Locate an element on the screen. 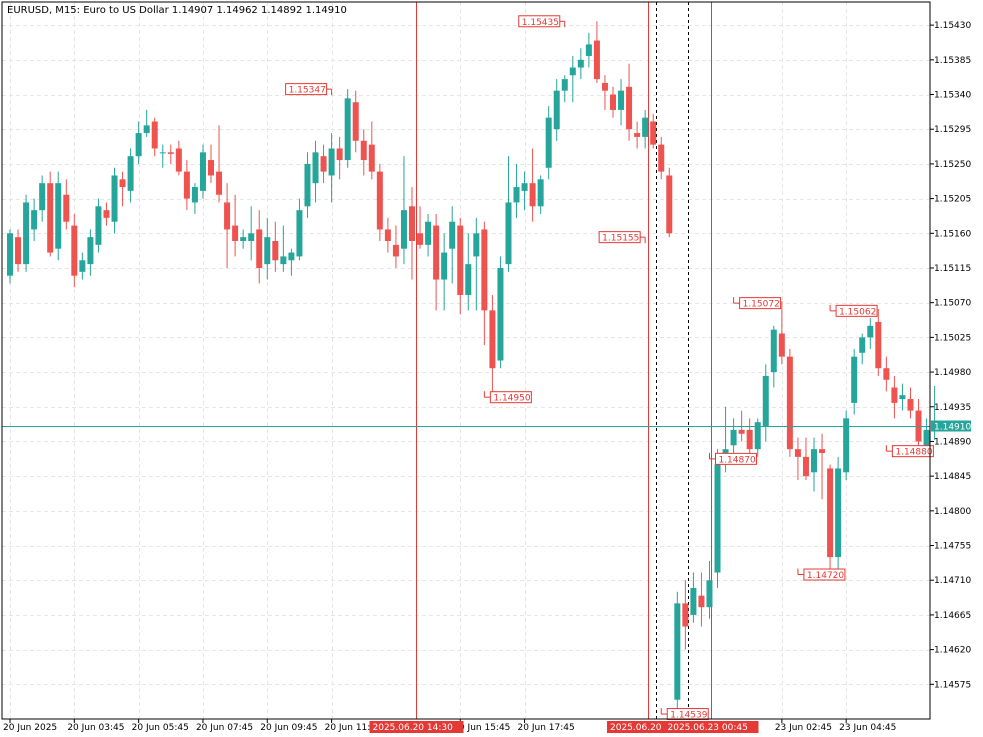 This screenshot has width=983, height=737. price-tick-label: 1.15385 is located at coordinates (952, 61).